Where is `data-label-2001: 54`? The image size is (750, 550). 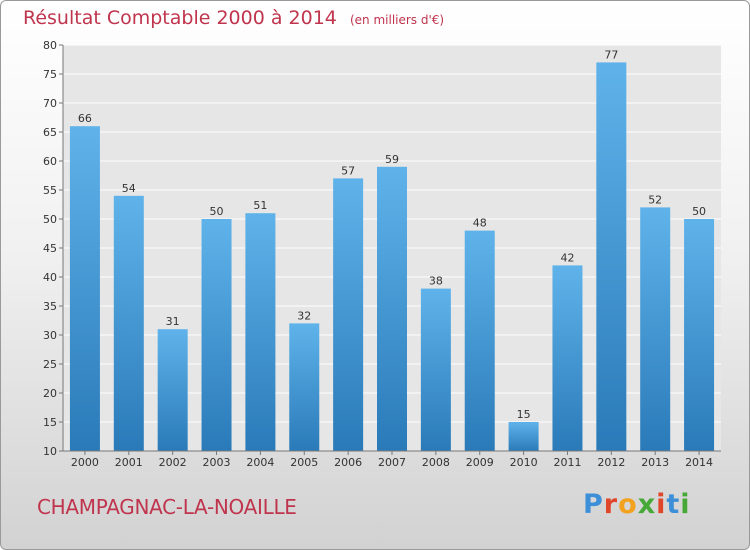
data-label-2001: 54 is located at coordinates (129, 188).